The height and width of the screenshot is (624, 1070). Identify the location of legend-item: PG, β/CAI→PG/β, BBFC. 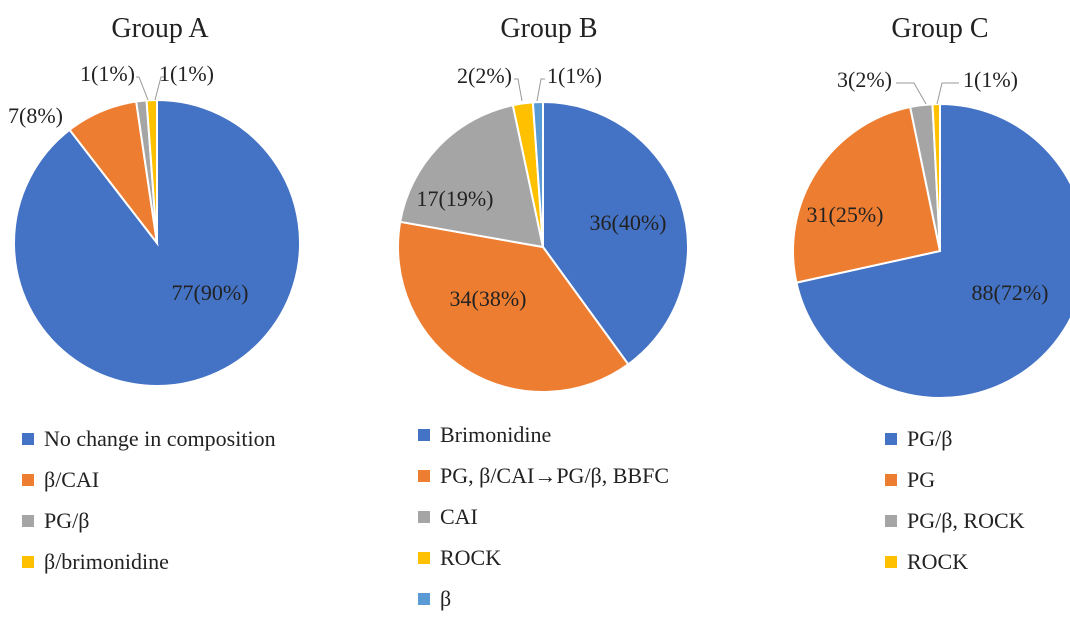
(543, 475).